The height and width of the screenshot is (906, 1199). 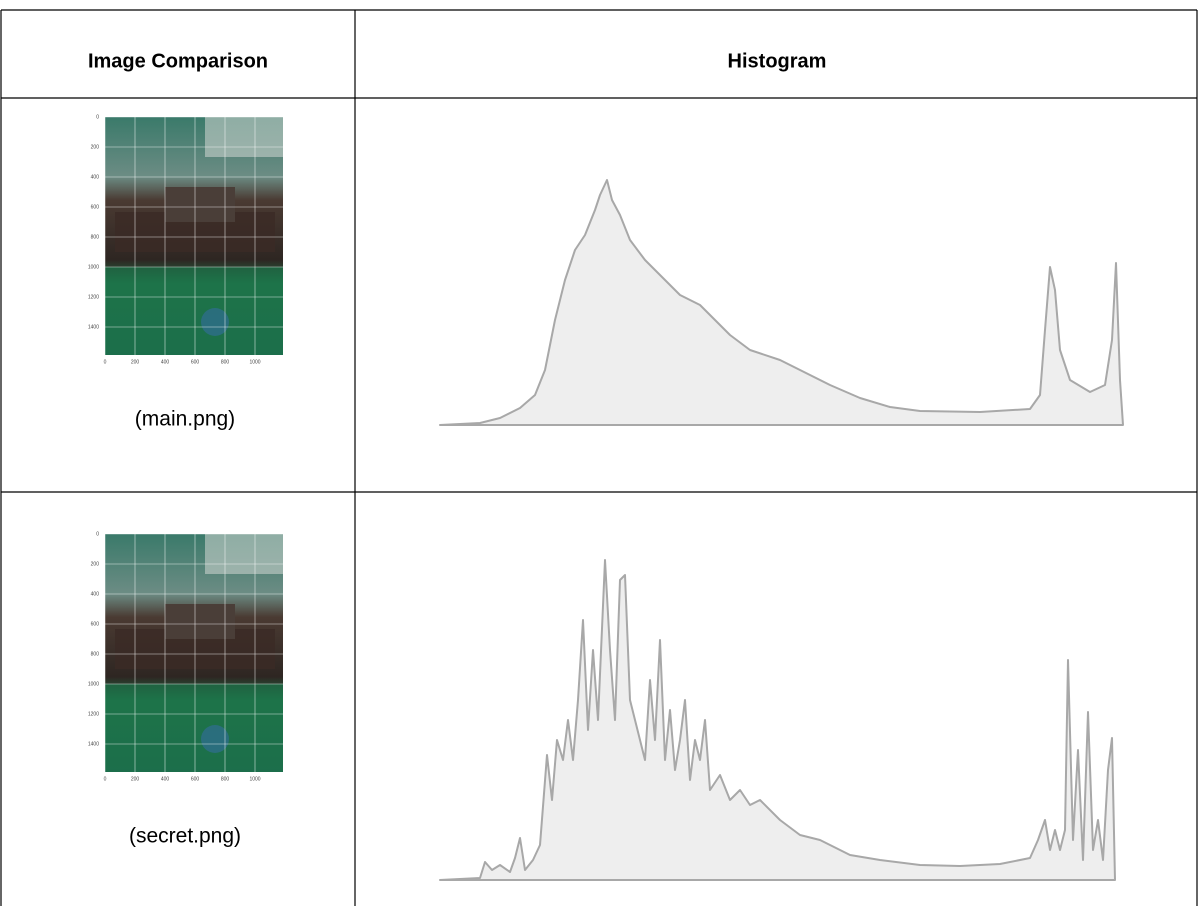 What do you see at coordinates (185, 836) in the screenshot?
I see `caption: (secret.png)` at bounding box center [185, 836].